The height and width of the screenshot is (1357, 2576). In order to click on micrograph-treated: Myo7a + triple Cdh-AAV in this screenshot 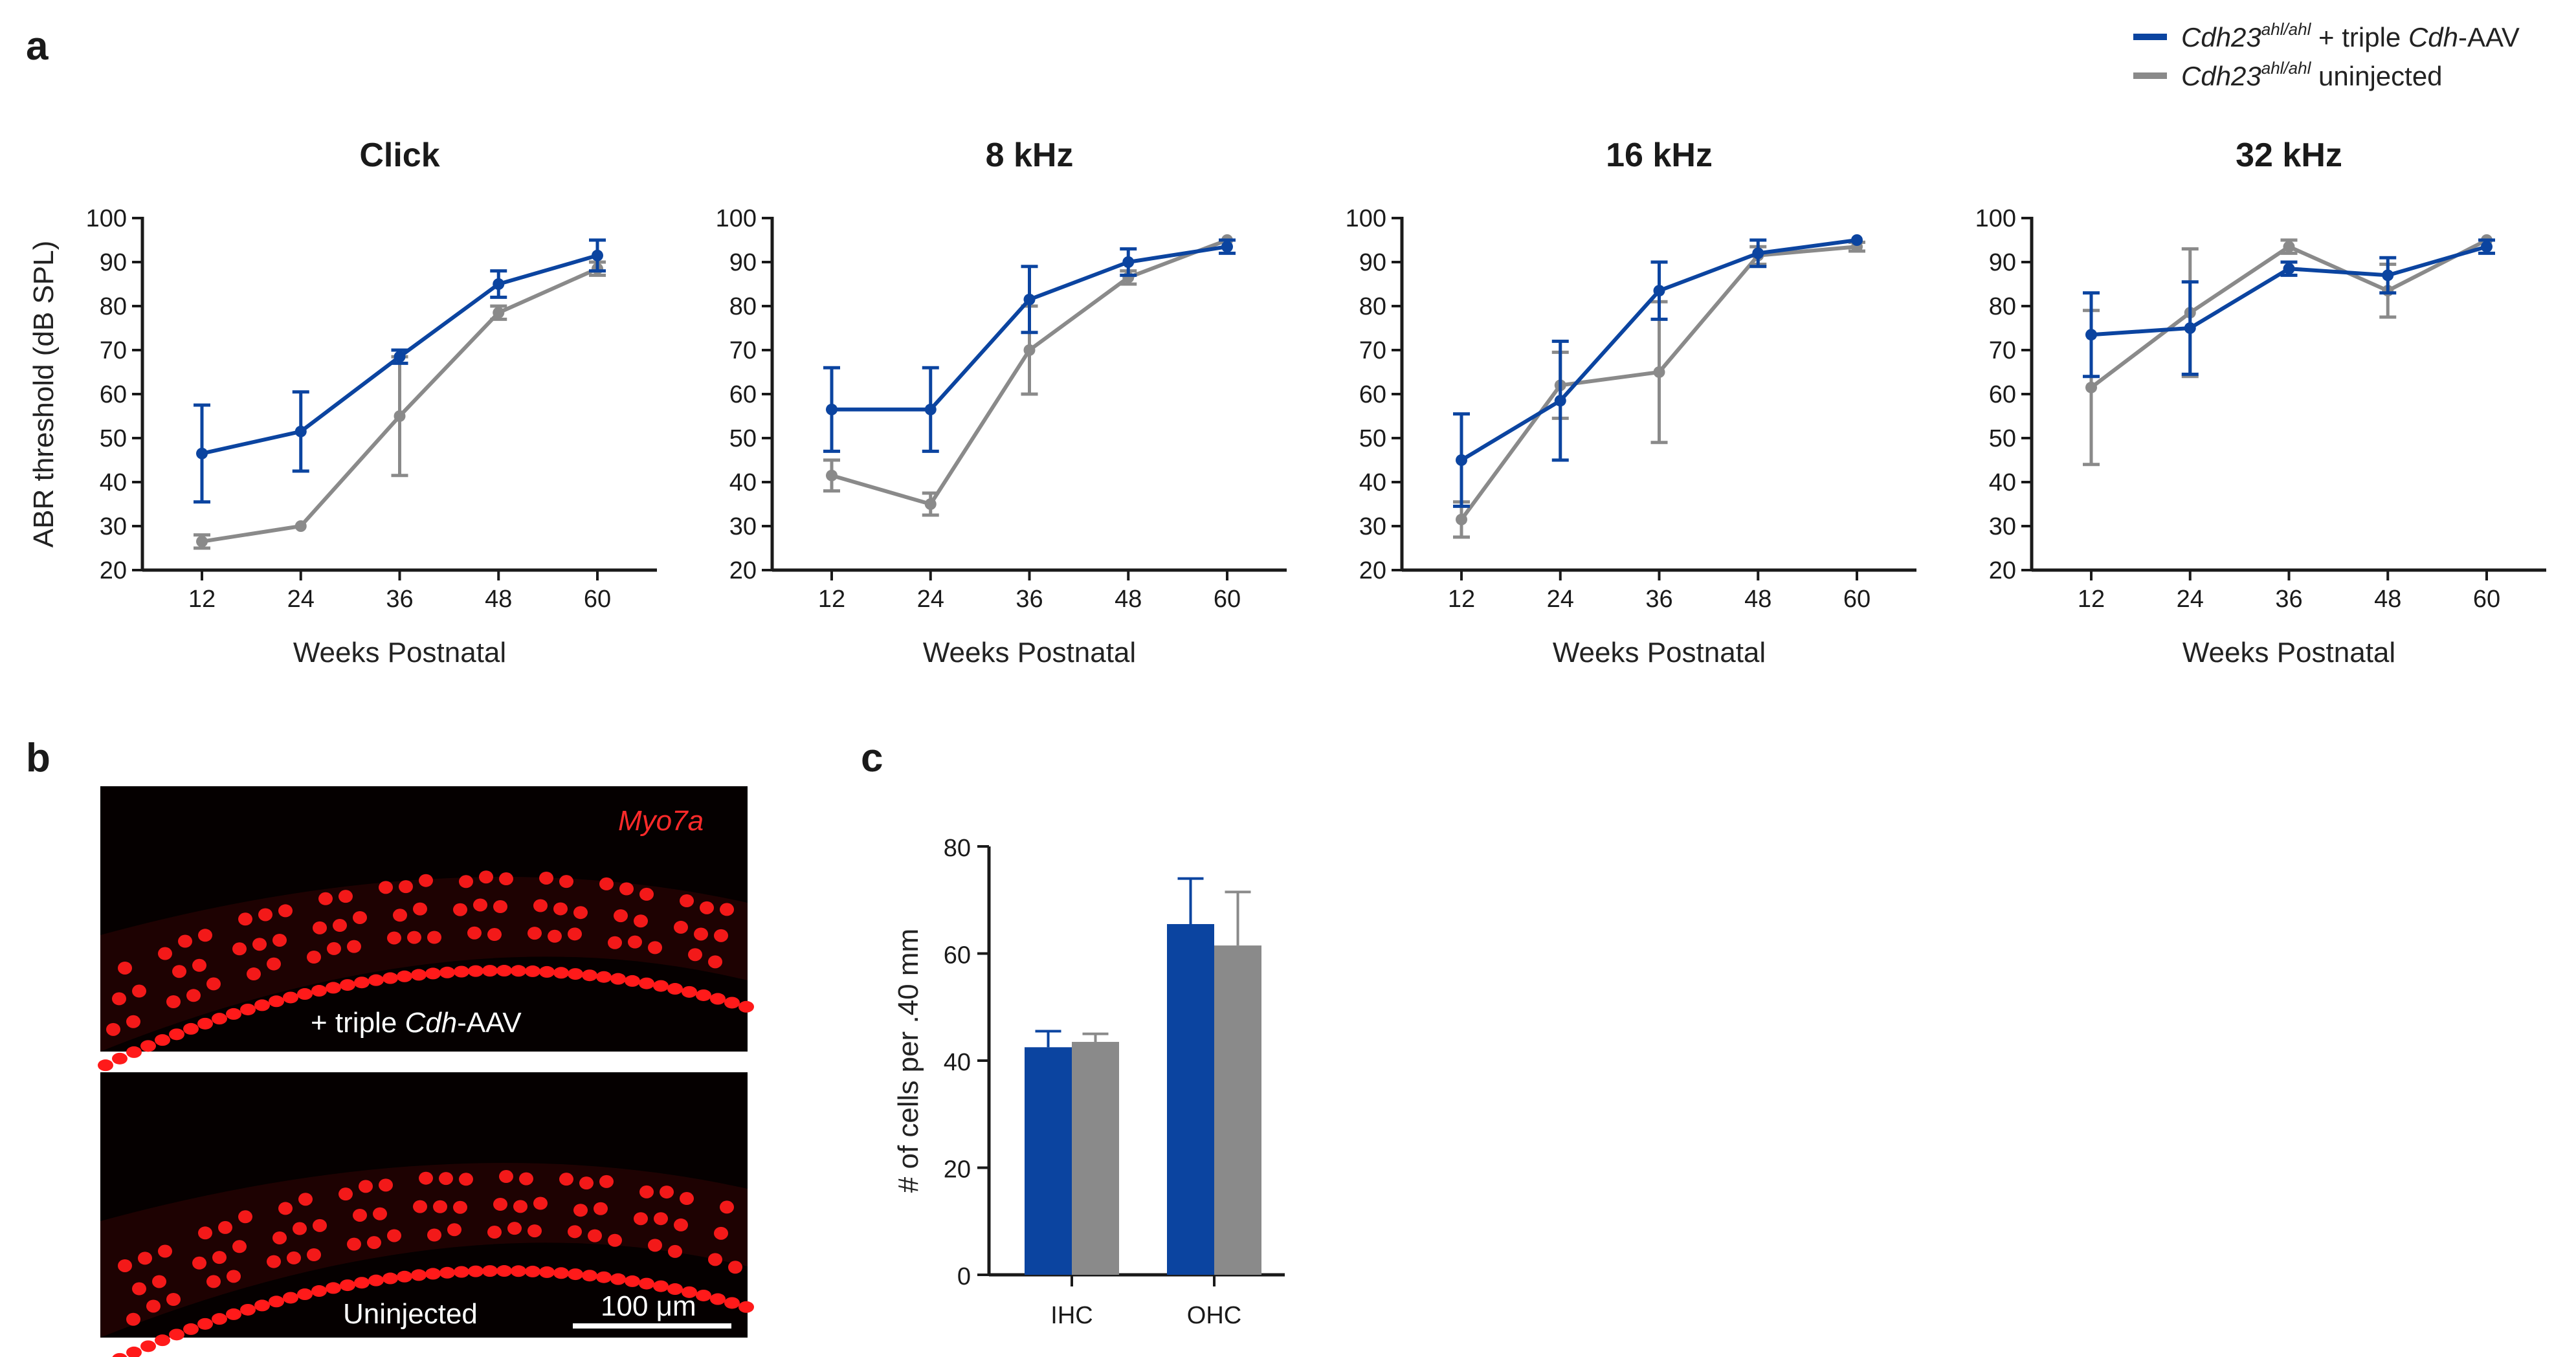, I will do `click(426, 929)`.